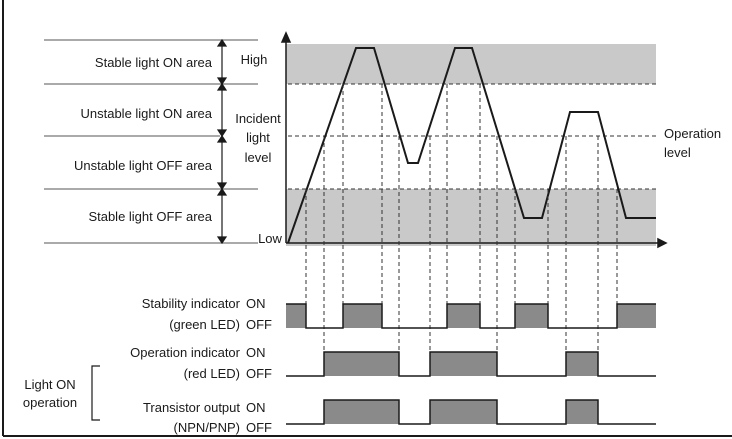 This screenshot has width=732, height=439. Describe the element at coordinates (258, 157) in the screenshot. I see `axis-incident-line3: level` at that location.